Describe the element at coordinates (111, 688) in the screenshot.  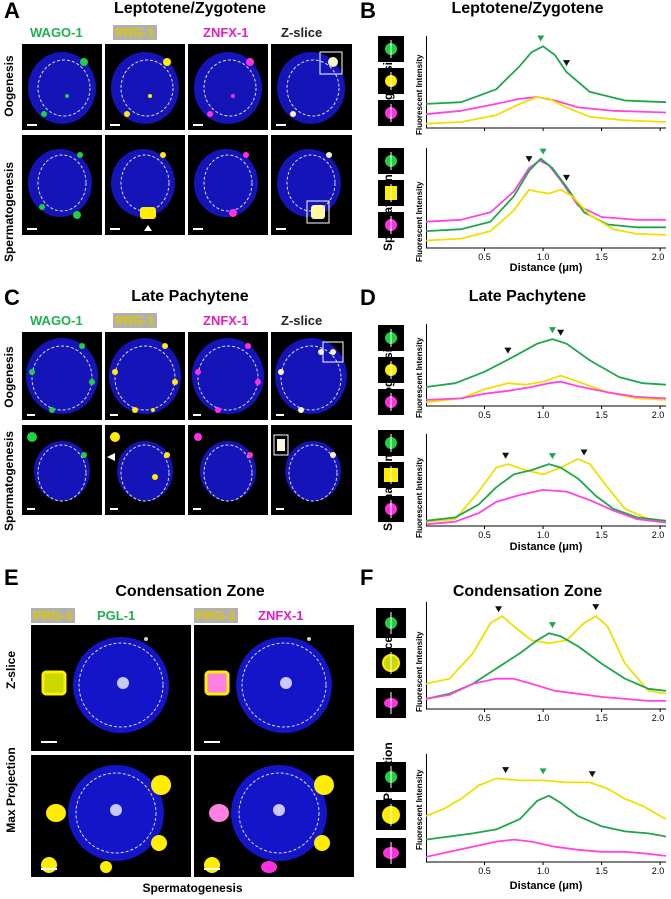
I see `micrograph-e-zslice-prg1-pgl1` at that location.